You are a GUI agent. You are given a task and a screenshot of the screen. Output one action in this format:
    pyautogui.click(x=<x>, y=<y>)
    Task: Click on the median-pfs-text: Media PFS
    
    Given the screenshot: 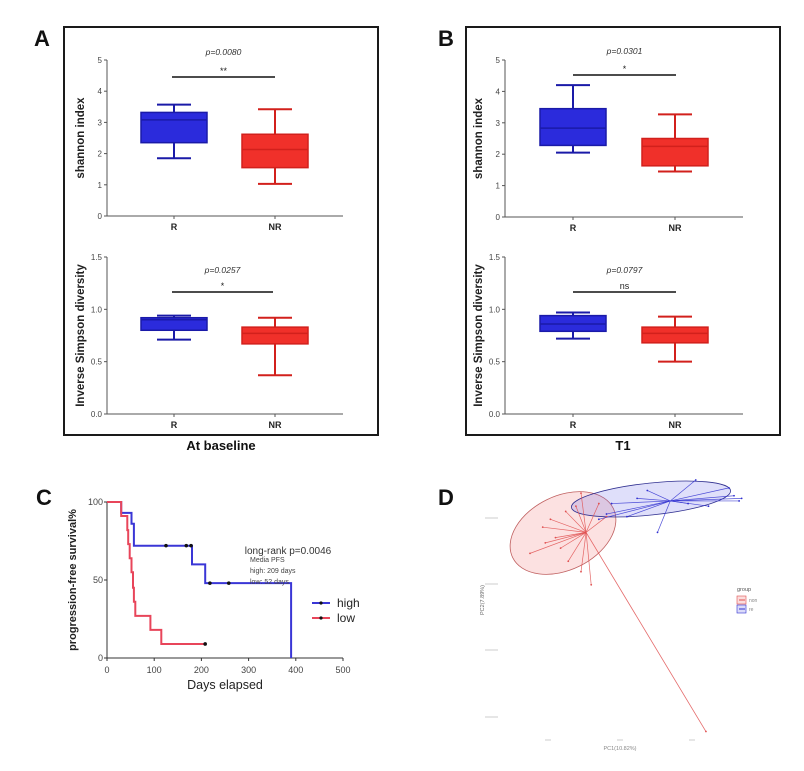 What is the action you would take?
    pyautogui.click(x=267, y=560)
    